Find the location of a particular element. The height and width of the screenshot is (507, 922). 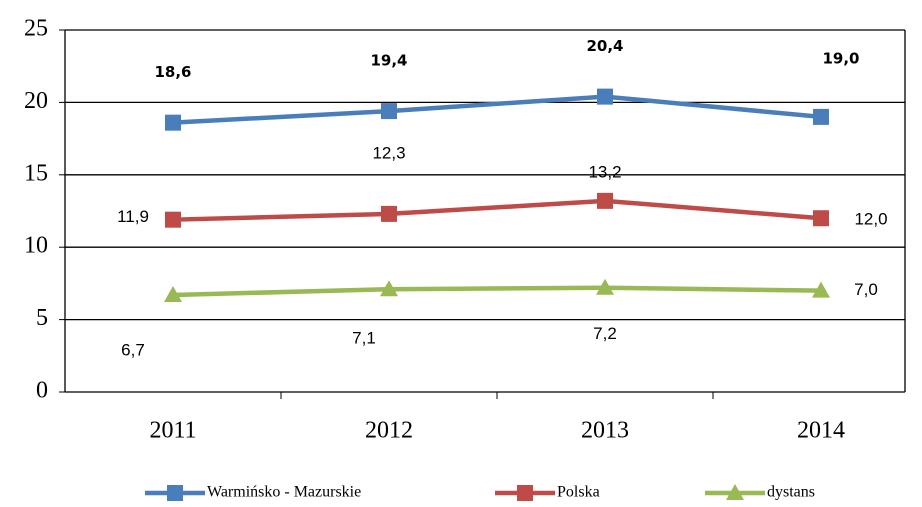

y-tick-label: 20 is located at coordinates (36, 101).